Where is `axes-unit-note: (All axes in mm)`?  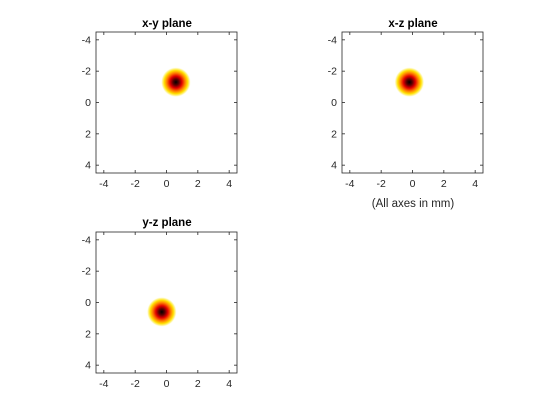 axes-unit-note: (All axes in mm) is located at coordinates (413, 204).